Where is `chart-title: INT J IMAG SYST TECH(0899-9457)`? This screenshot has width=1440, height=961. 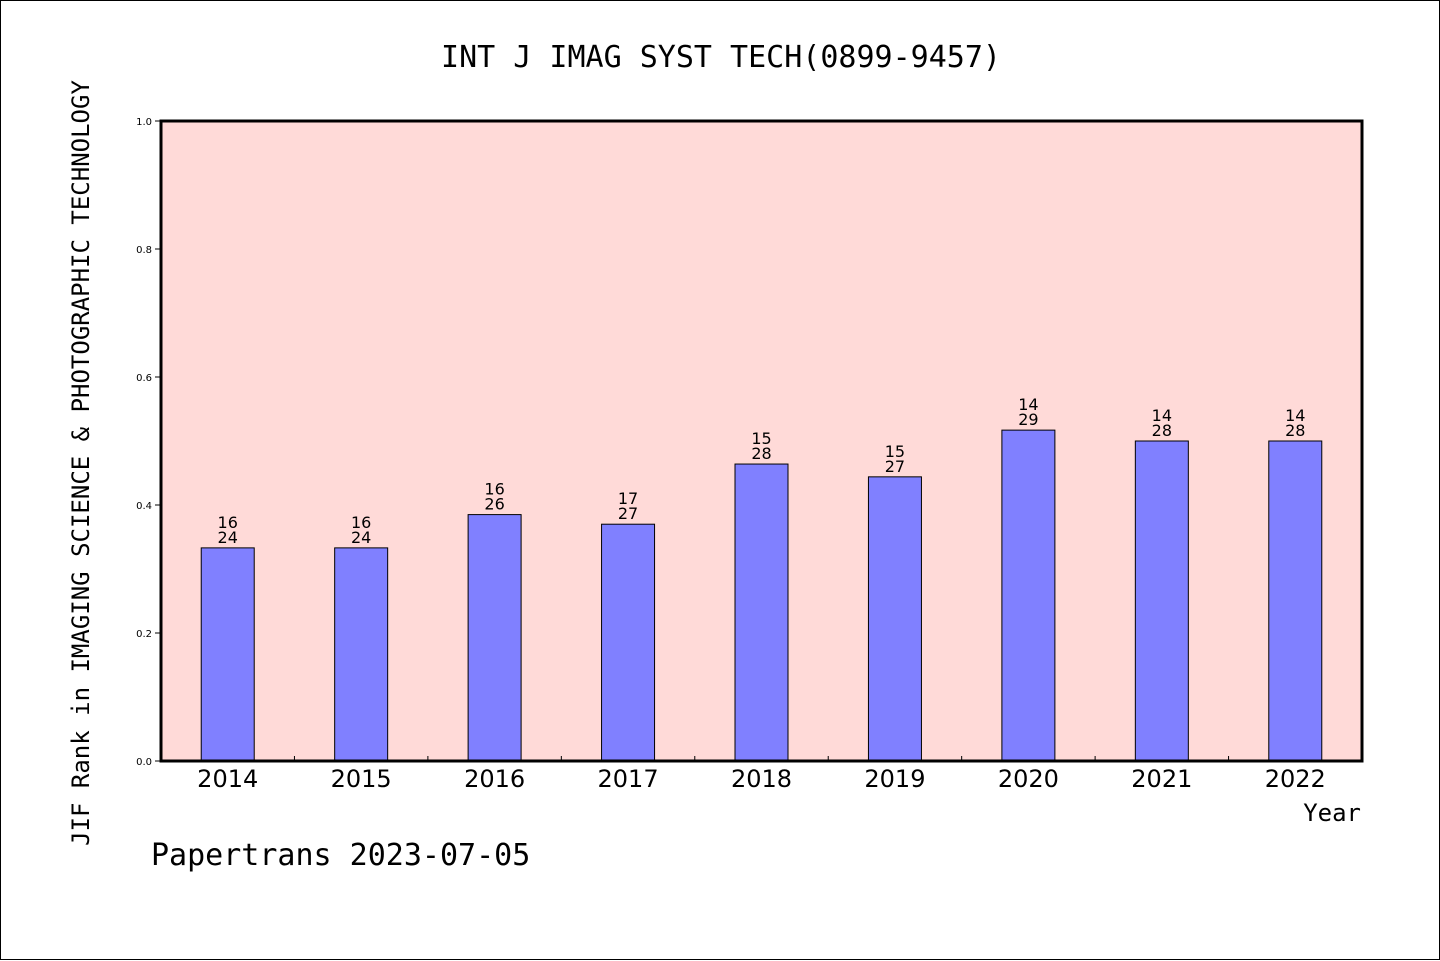 chart-title: INT J IMAG SYST TECH(0899-9457) is located at coordinates (721, 57).